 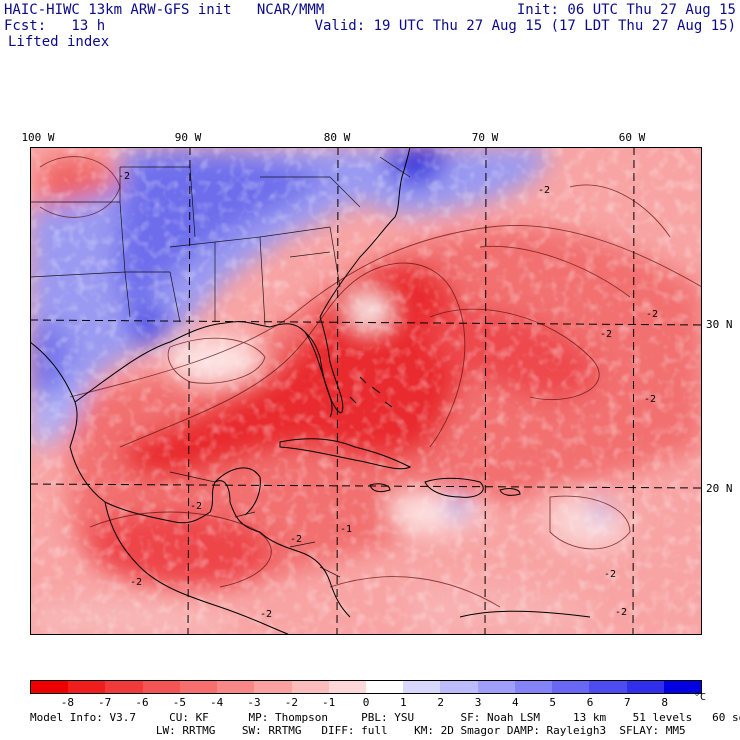 What do you see at coordinates (346, 529) in the screenshot?
I see `contour-label: -1` at bounding box center [346, 529].